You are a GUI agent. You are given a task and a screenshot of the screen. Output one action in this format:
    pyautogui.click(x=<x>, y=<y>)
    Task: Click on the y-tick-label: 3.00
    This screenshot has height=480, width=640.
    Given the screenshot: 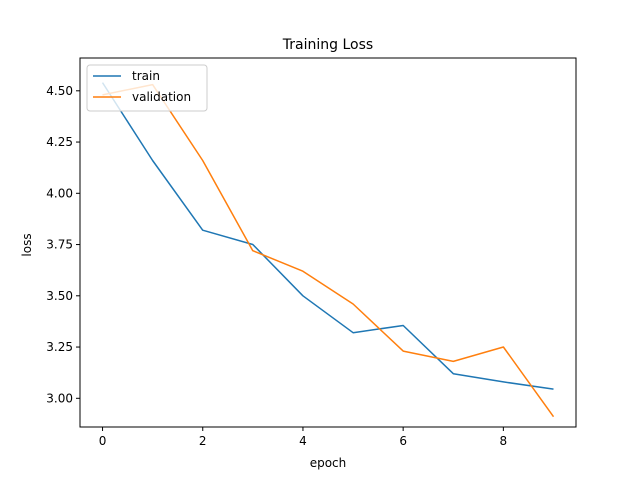 What is the action you would take?
    pyautogui.click(x=59, y=398)
    